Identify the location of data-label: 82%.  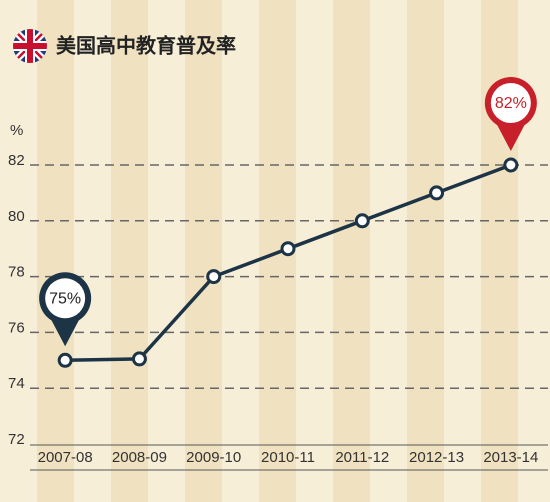
(511, 103).